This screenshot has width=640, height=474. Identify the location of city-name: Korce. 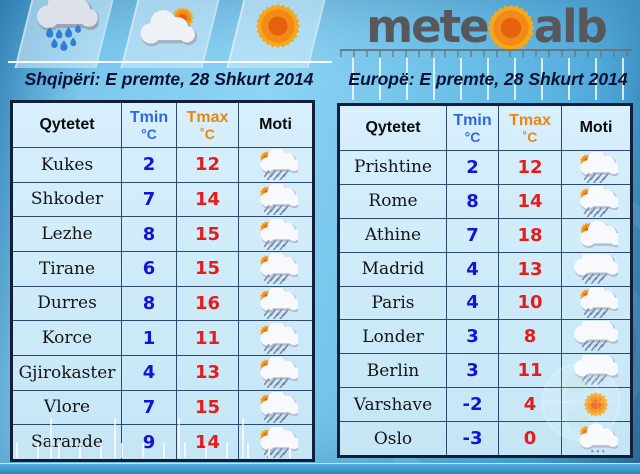
(66, 338).